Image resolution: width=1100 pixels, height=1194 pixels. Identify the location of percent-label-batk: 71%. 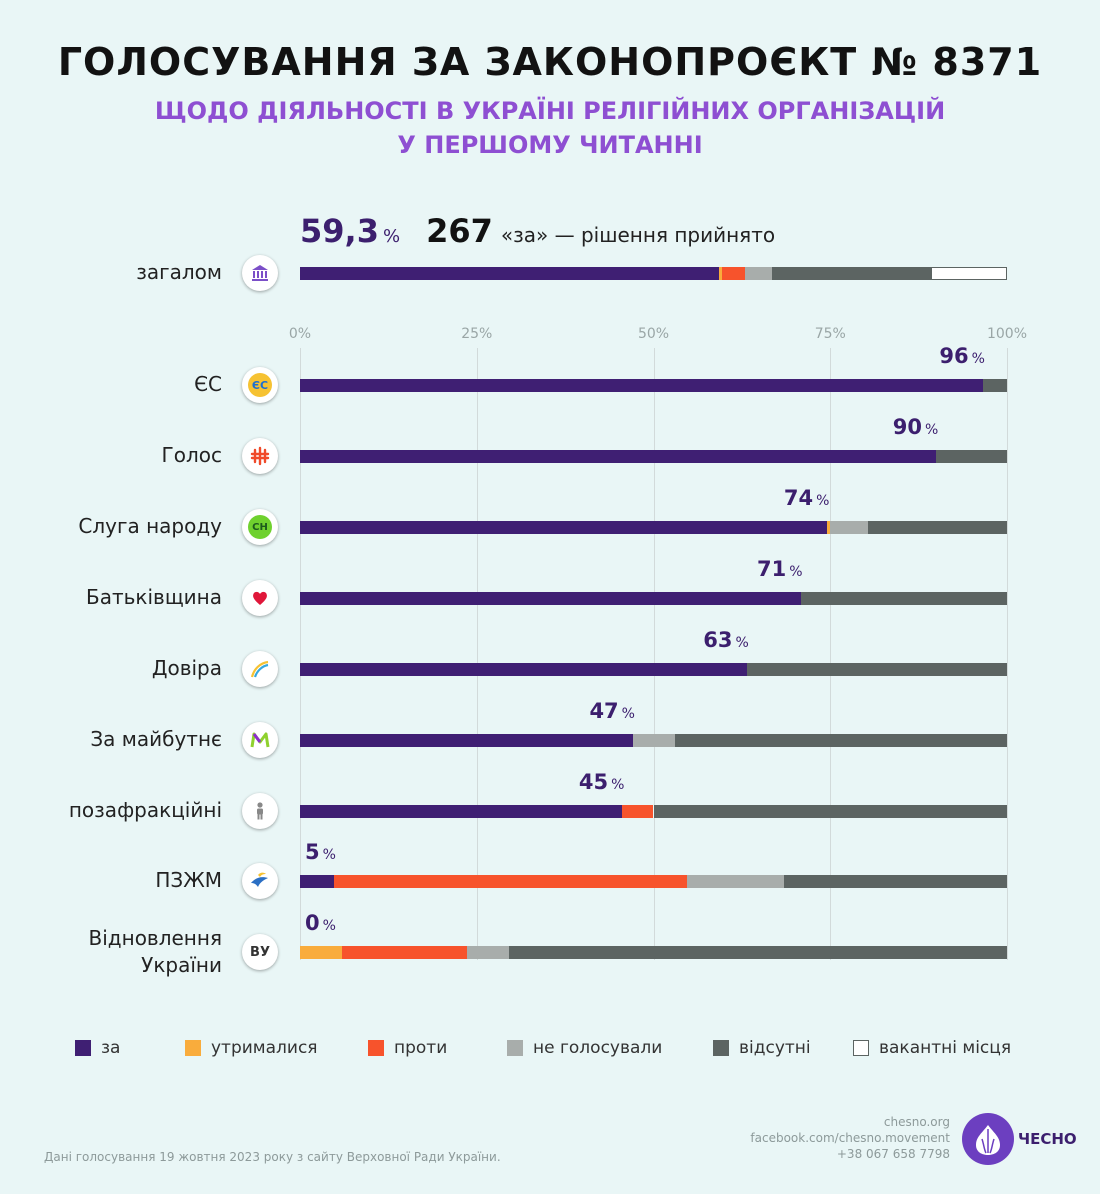
(780, 569).